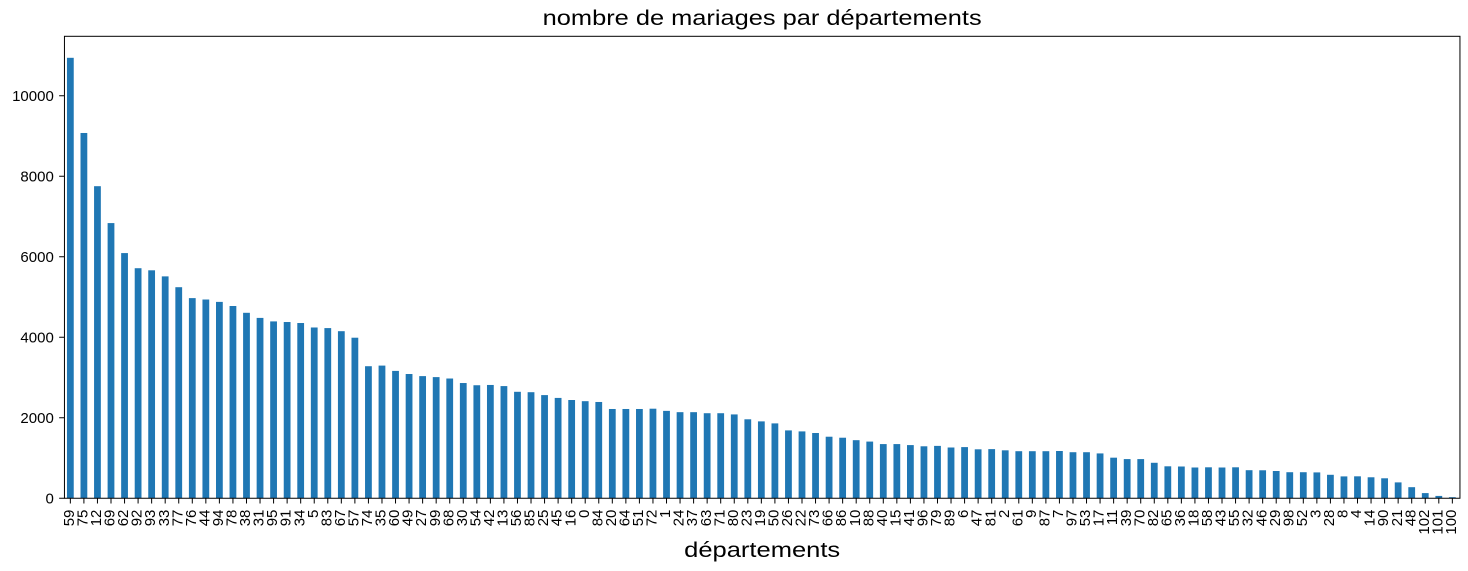  What do you see at coordinates (1180, 518) in the screenshot?
I see `svg-text: 36` at bounding box center [1180, 518].